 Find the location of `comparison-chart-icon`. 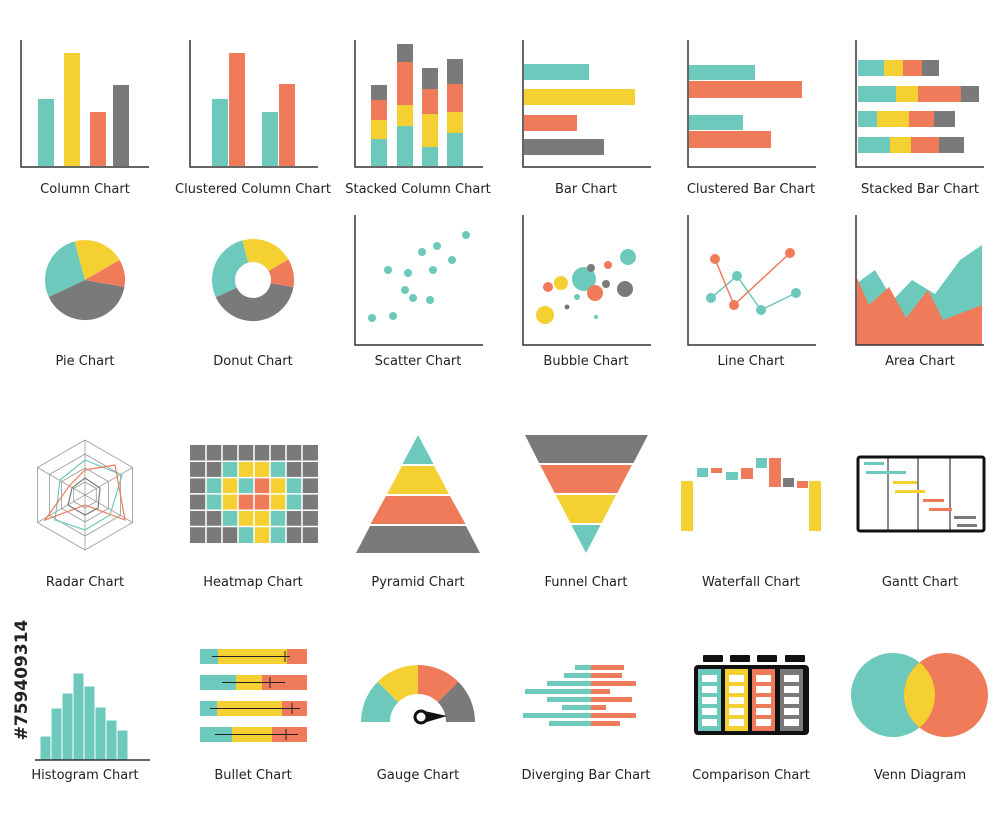

comparison-chart-icon is located at coordinates (751, 695).